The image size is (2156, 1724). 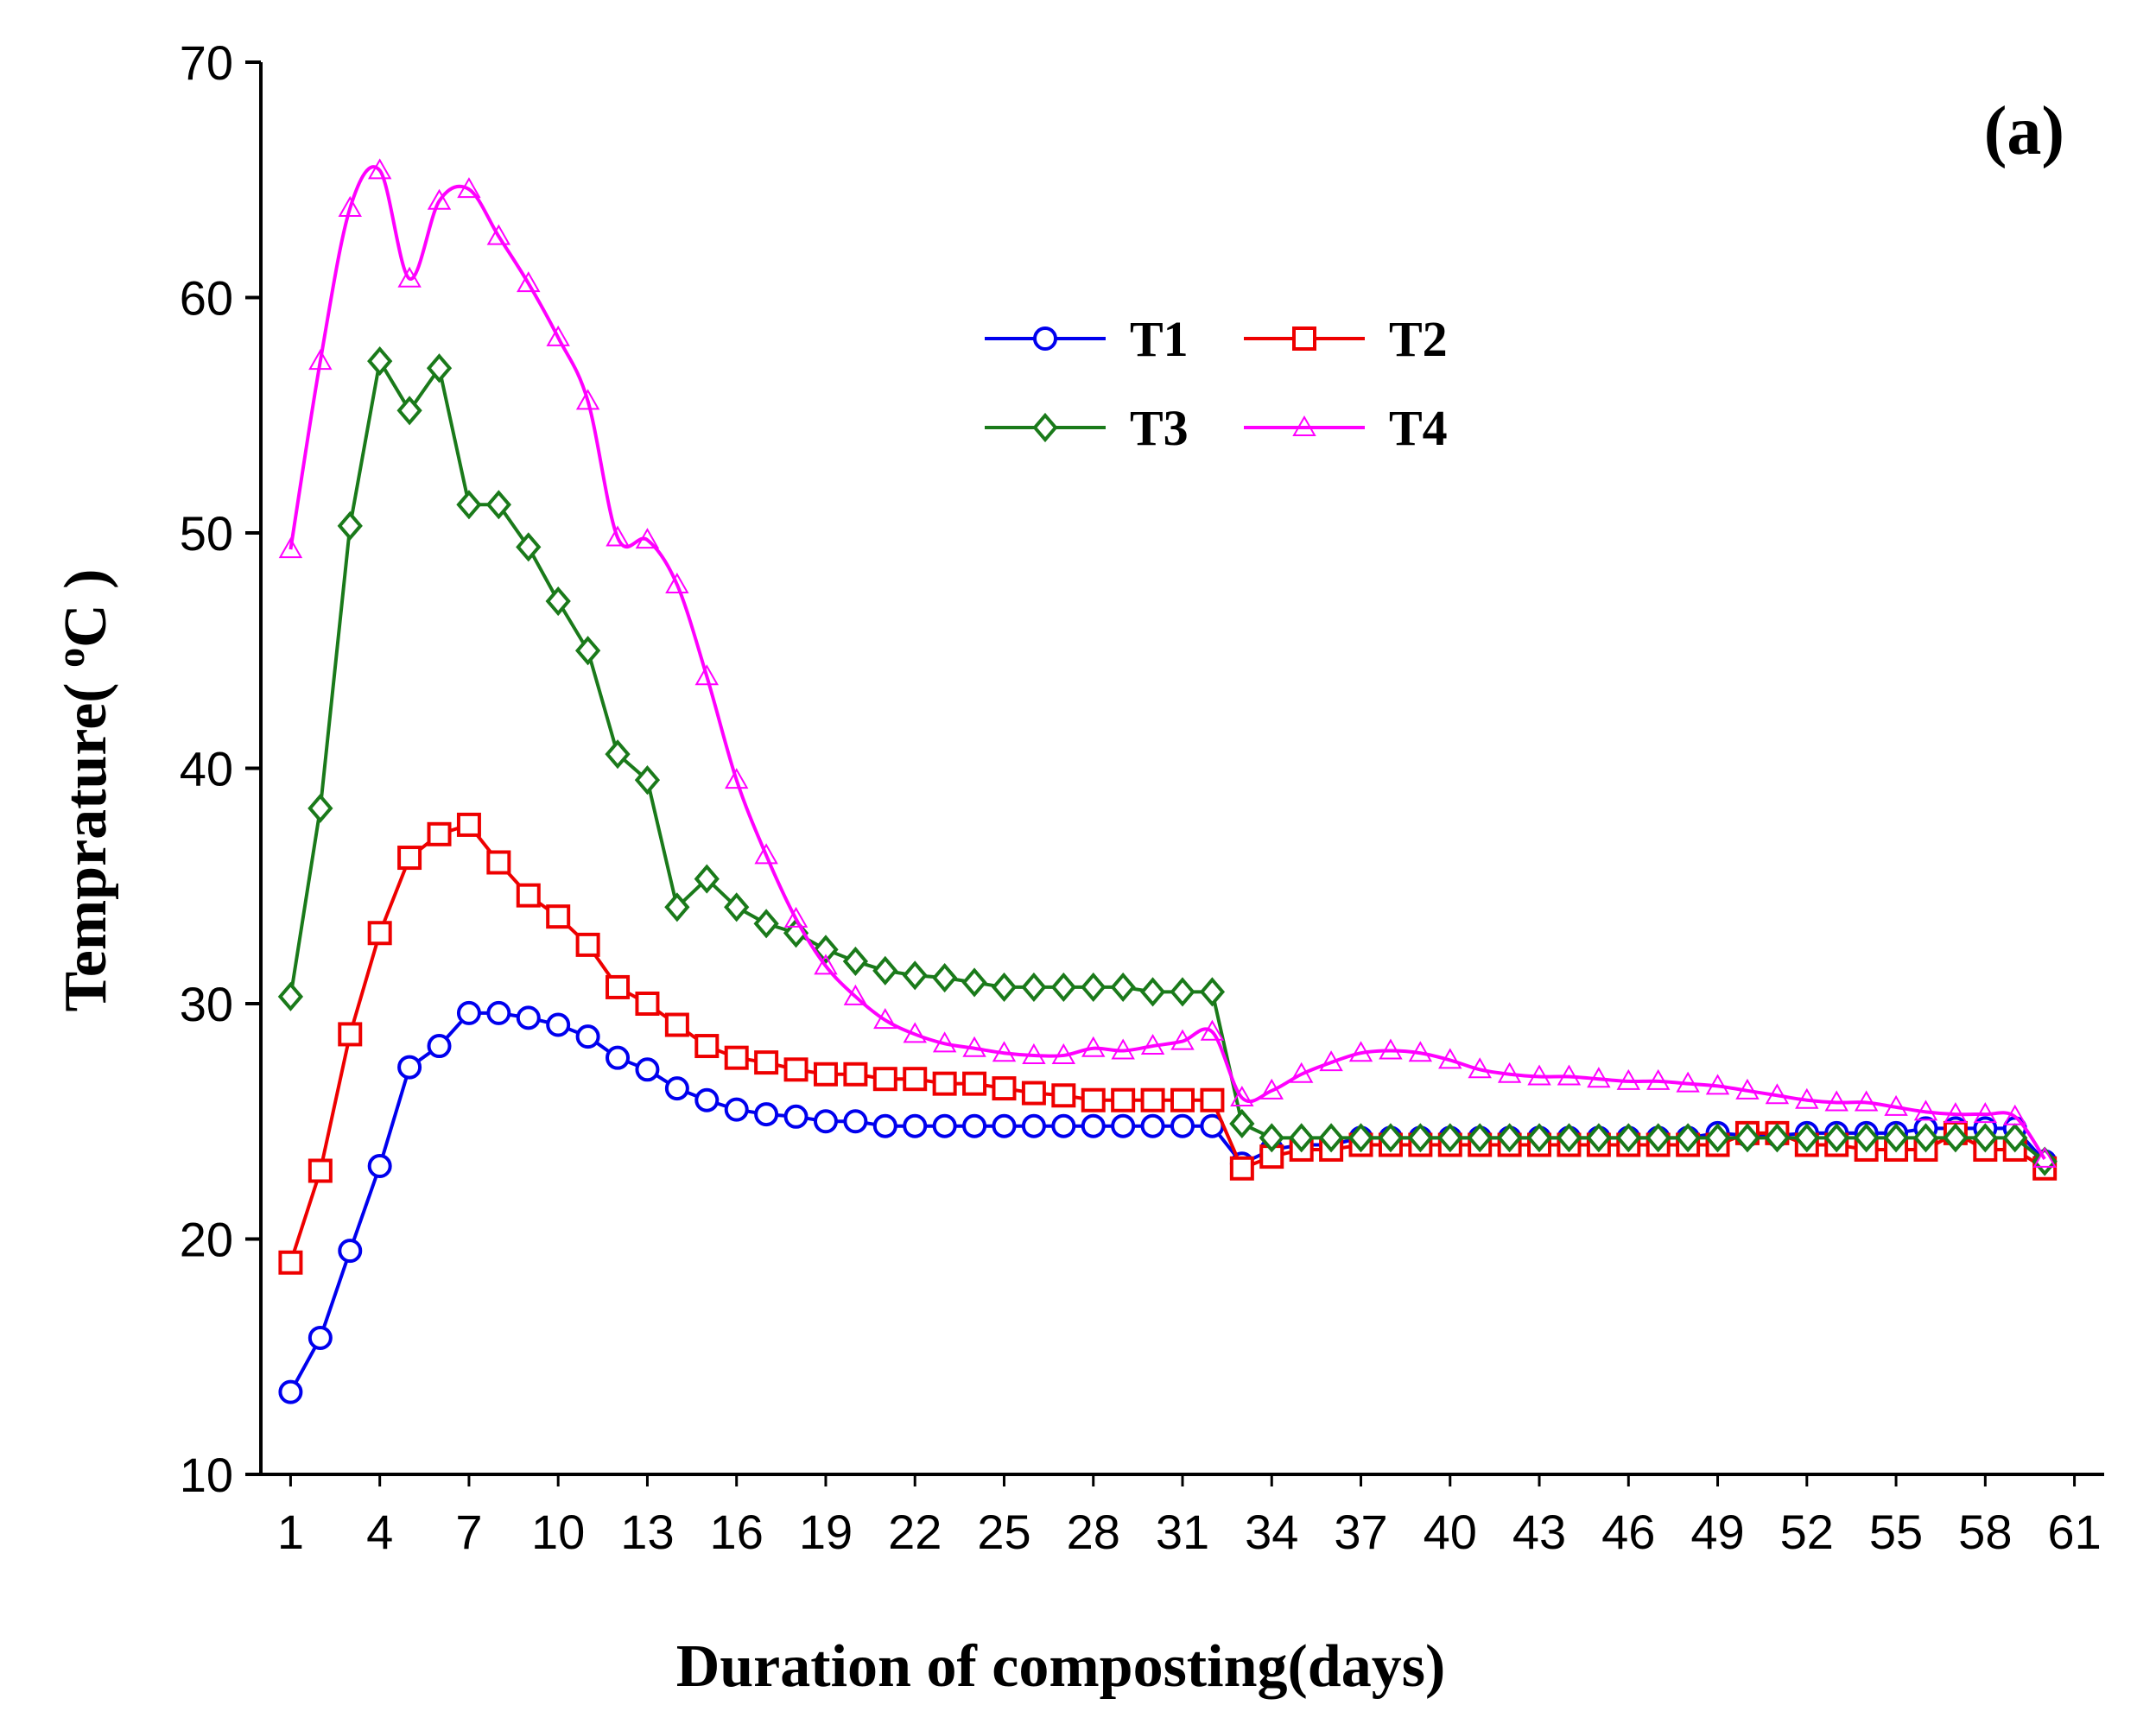 What do you see at coordinates (1450, 1532) in the screenshot?
I see `x-tick-label: 40` at bounding box center [1450, 1532].